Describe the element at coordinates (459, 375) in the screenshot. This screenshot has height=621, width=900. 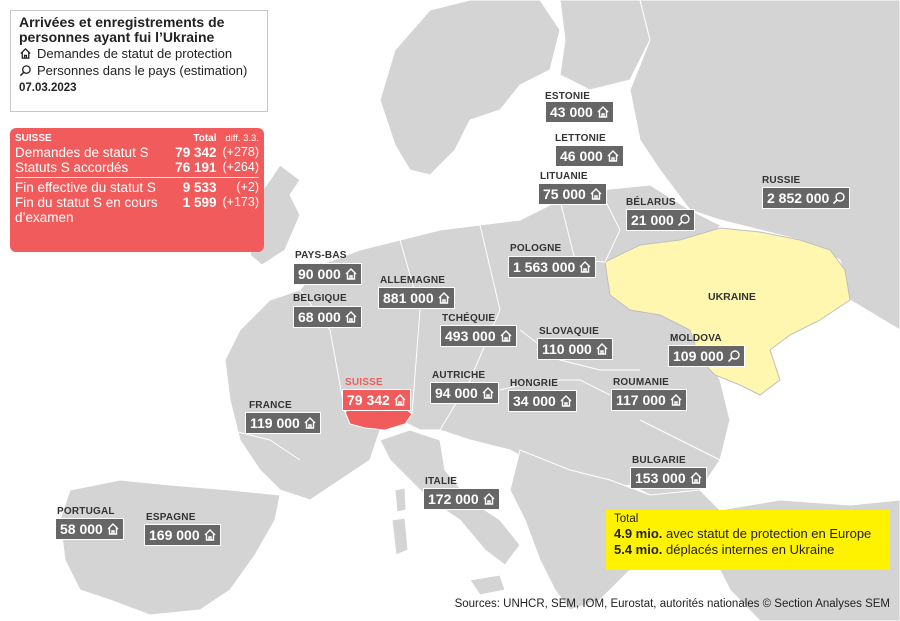
I see `country-label-autriche: AUTRICHE` at that location.